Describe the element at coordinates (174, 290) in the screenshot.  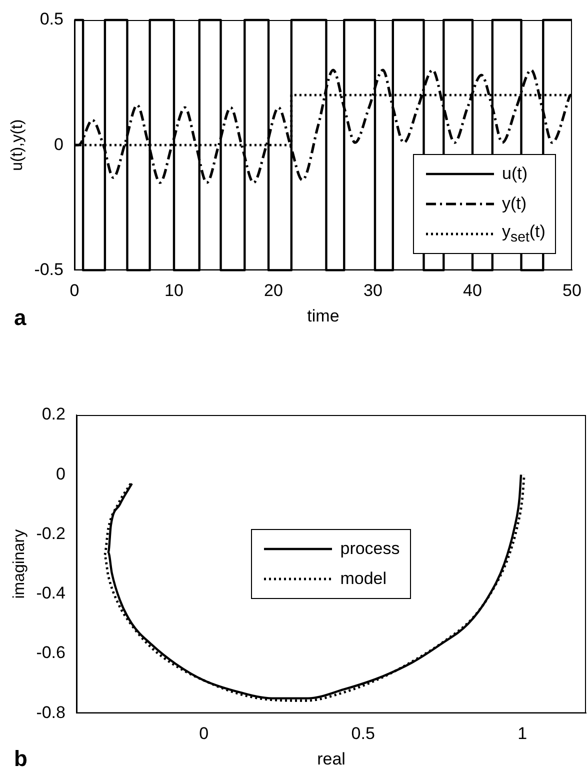
I see `x-tick-label: 10` at that location.